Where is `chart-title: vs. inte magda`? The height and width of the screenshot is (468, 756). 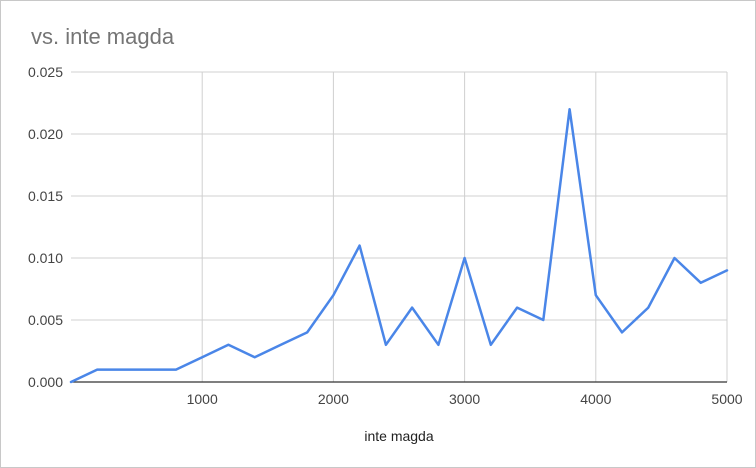 chart-title: vs. inte magda is located at coordinates (103, 36).